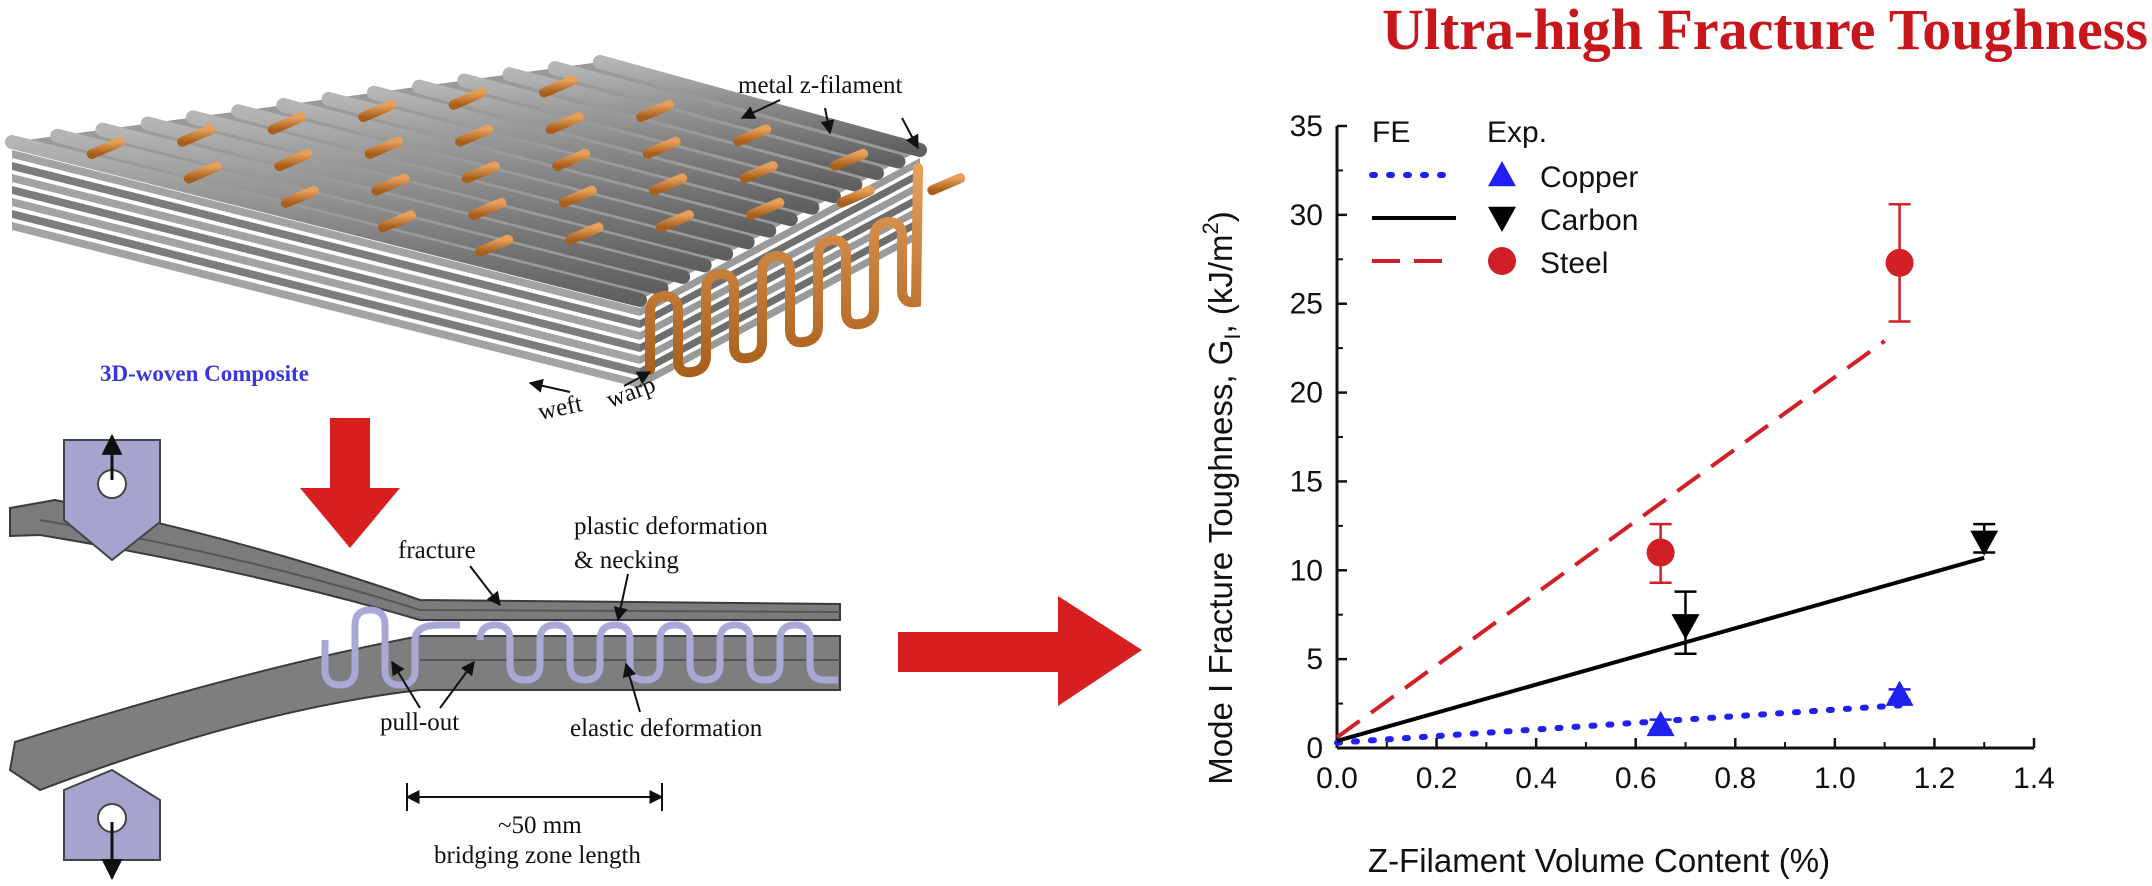 The image size is (2152, 886). What do you see at coordinates (1599, 860) in the screenshot?
I see `x-axis-label: Z-Filament Volume Content (%)` at bounding box center [1599, 860].